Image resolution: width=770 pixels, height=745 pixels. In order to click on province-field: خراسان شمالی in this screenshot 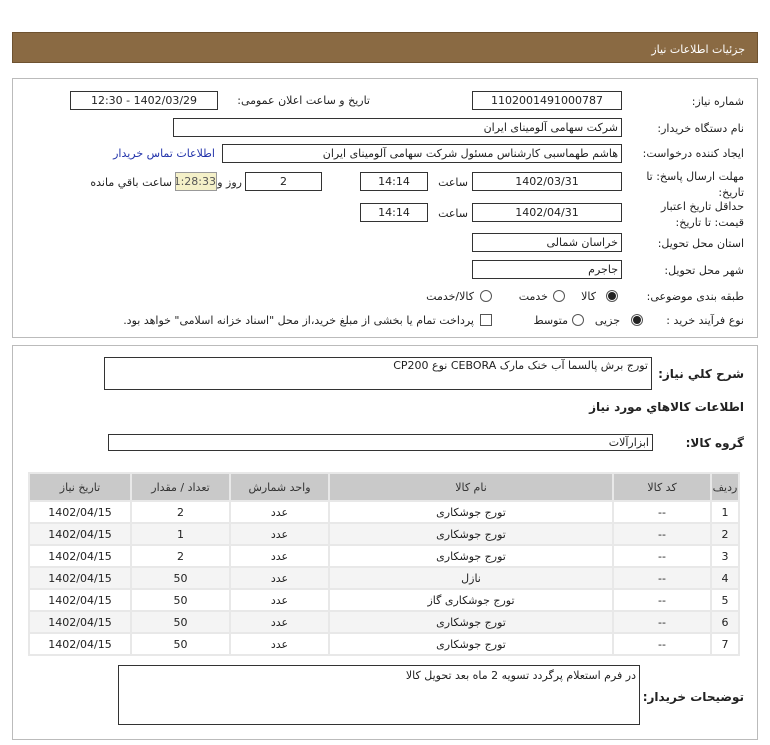, I will do `click(547, 242)`.